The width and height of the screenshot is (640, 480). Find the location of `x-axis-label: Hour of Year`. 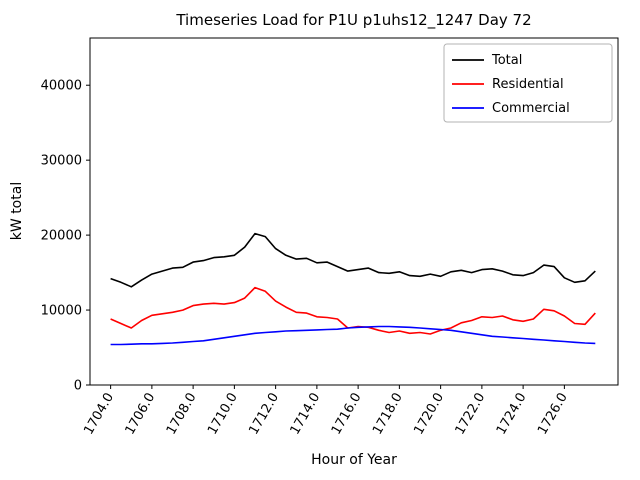

x-axis-label: Hour of Year is located at coordinates (354, 460).